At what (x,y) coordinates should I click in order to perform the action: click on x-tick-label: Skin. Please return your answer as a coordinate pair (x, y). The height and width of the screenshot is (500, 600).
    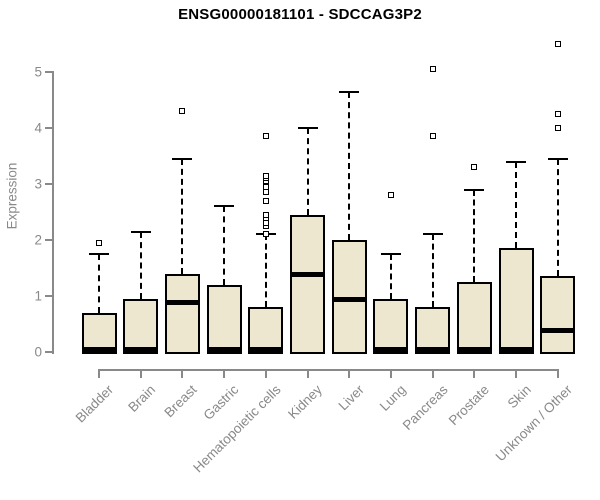
    Looking at the image, I should click on (519, 397).